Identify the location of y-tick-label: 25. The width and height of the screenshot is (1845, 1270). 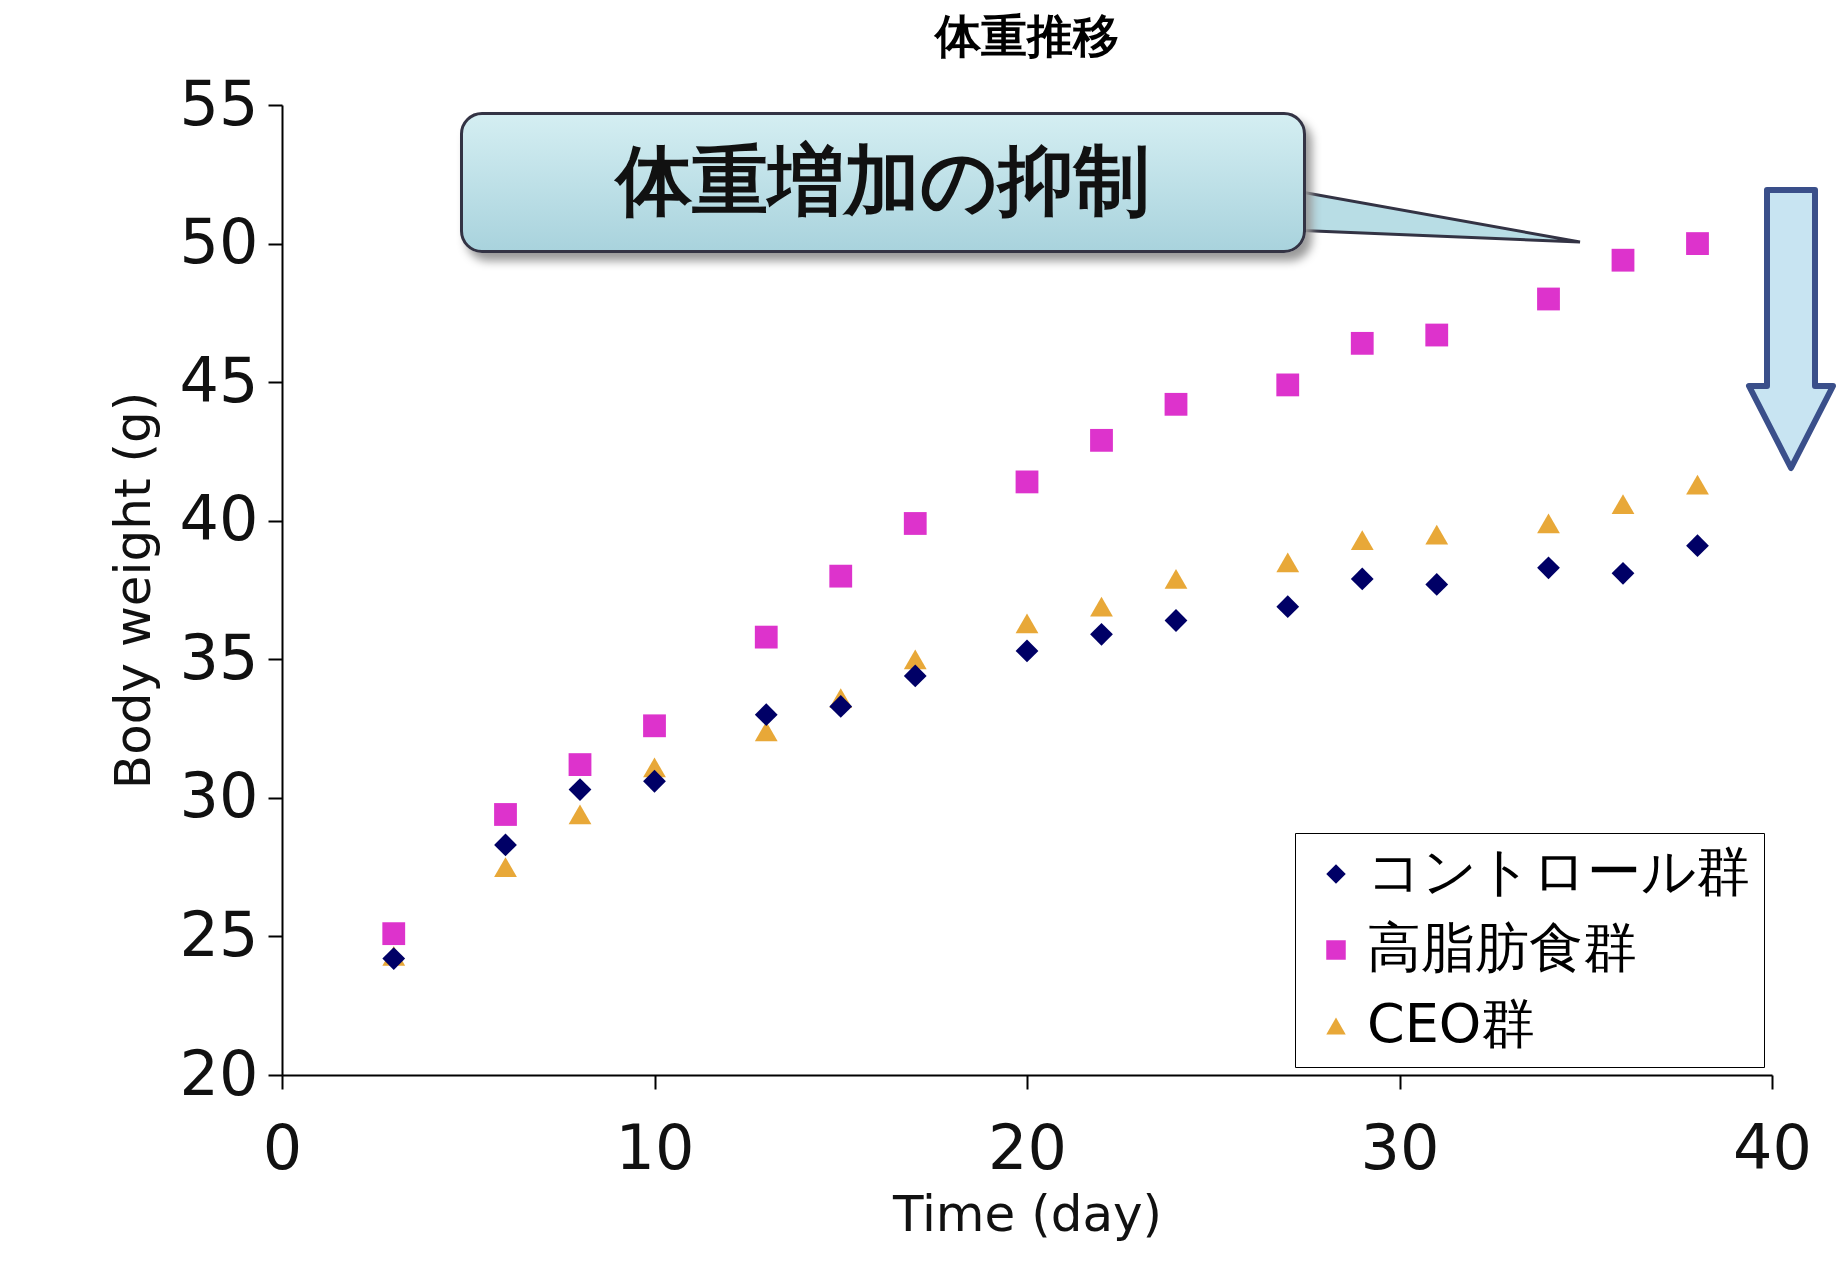
(219, 934).